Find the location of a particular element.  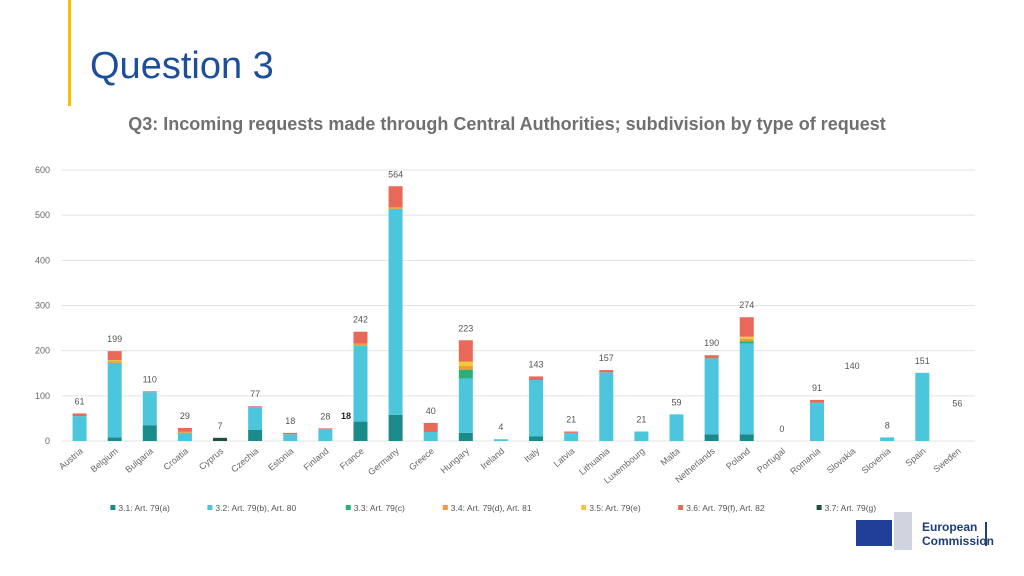

x-tick-label: Belgium is located at coordinates (104, 460).